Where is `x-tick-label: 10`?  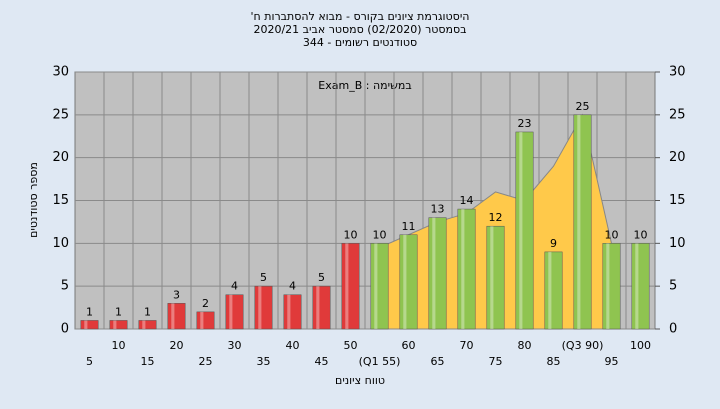 x-tick-label: 10 is located at coordinates (119, 345).